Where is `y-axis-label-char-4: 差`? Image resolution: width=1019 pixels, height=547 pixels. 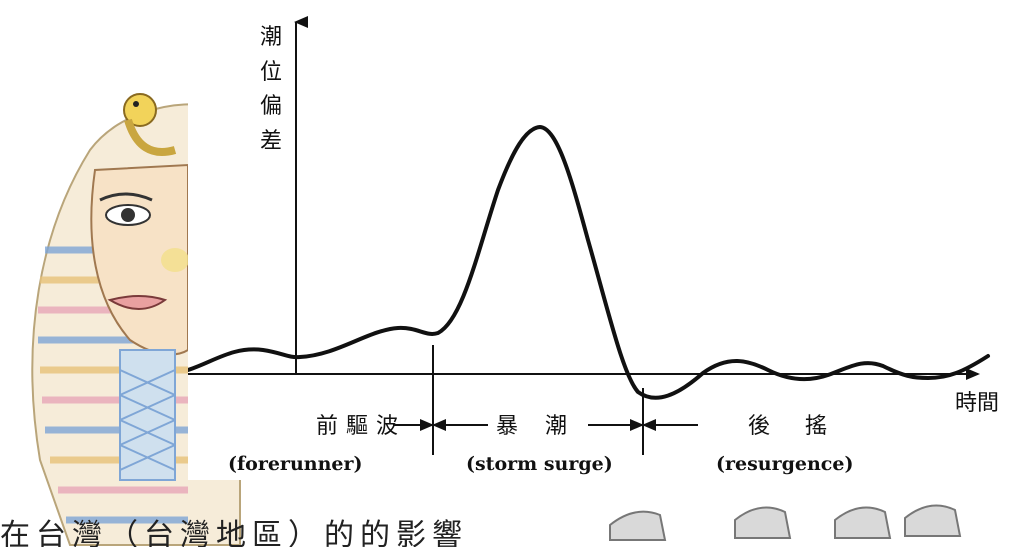 y-axis-label-char-4: 差 is located at coordinates (271, 141).